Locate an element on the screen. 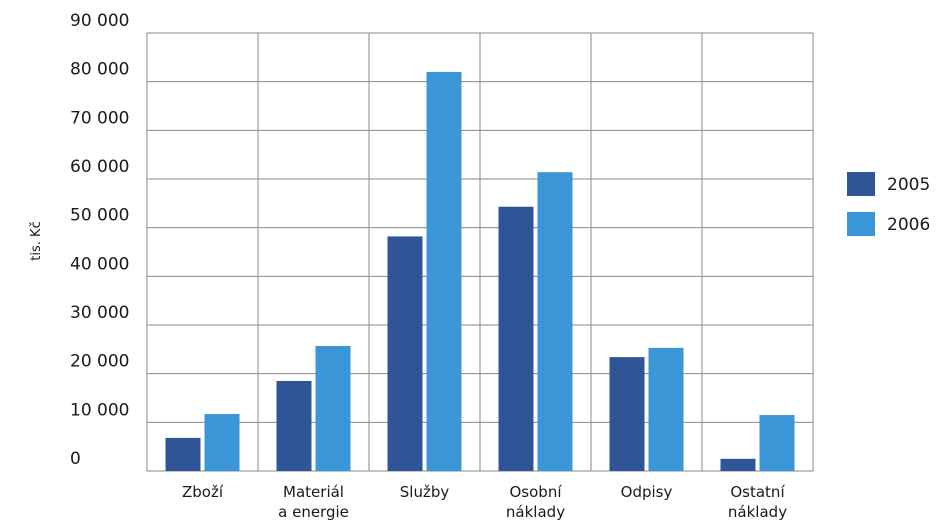 The height and width of the screenshot is (522, 938). y-tick-label-8: 80 000 is located at coordinates (99, 70).